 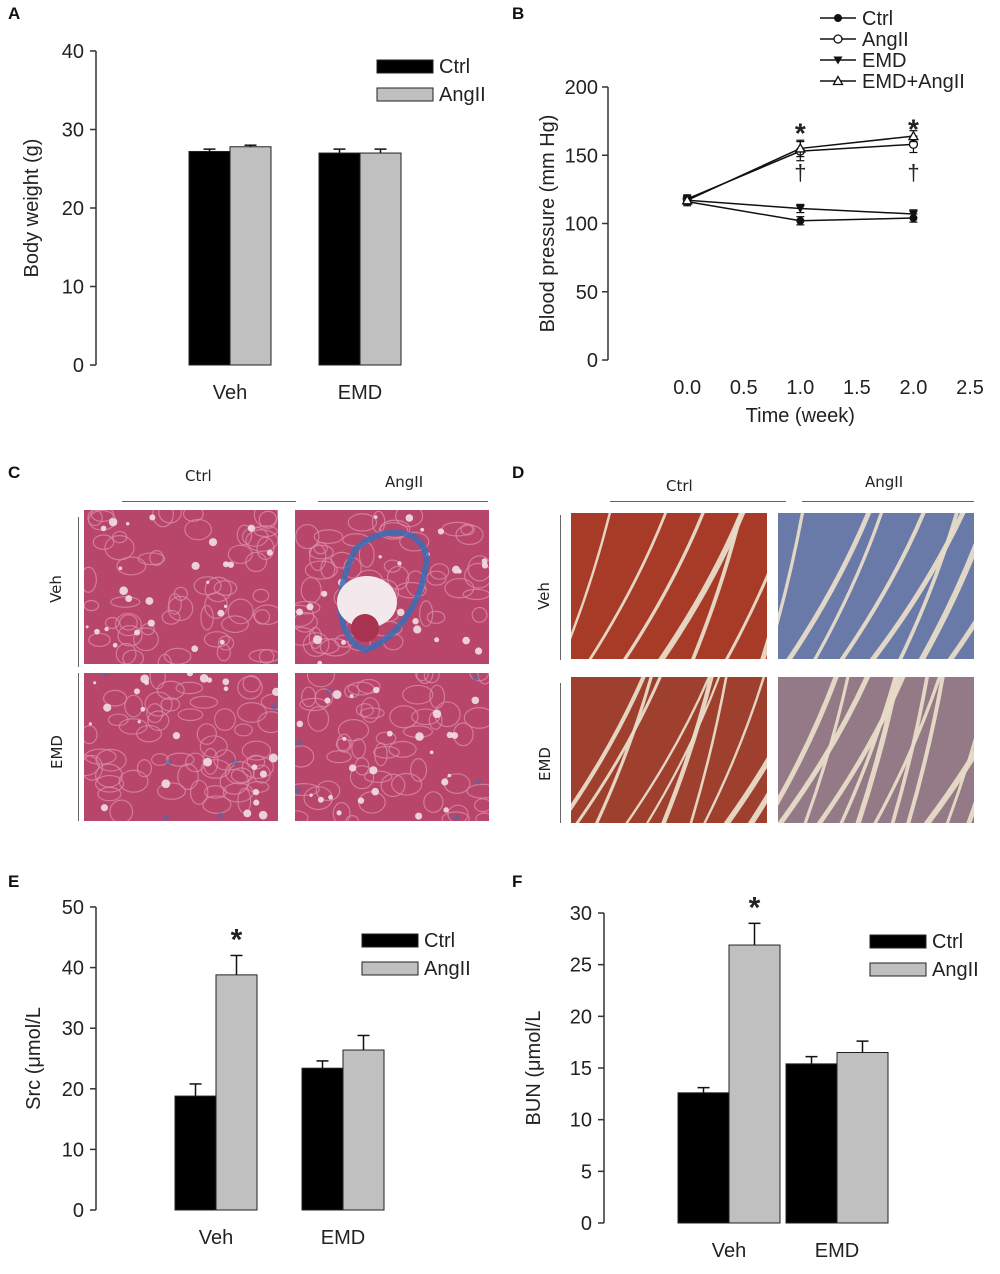 I want to click on panel-letter: A, so click(x=14, y=13).